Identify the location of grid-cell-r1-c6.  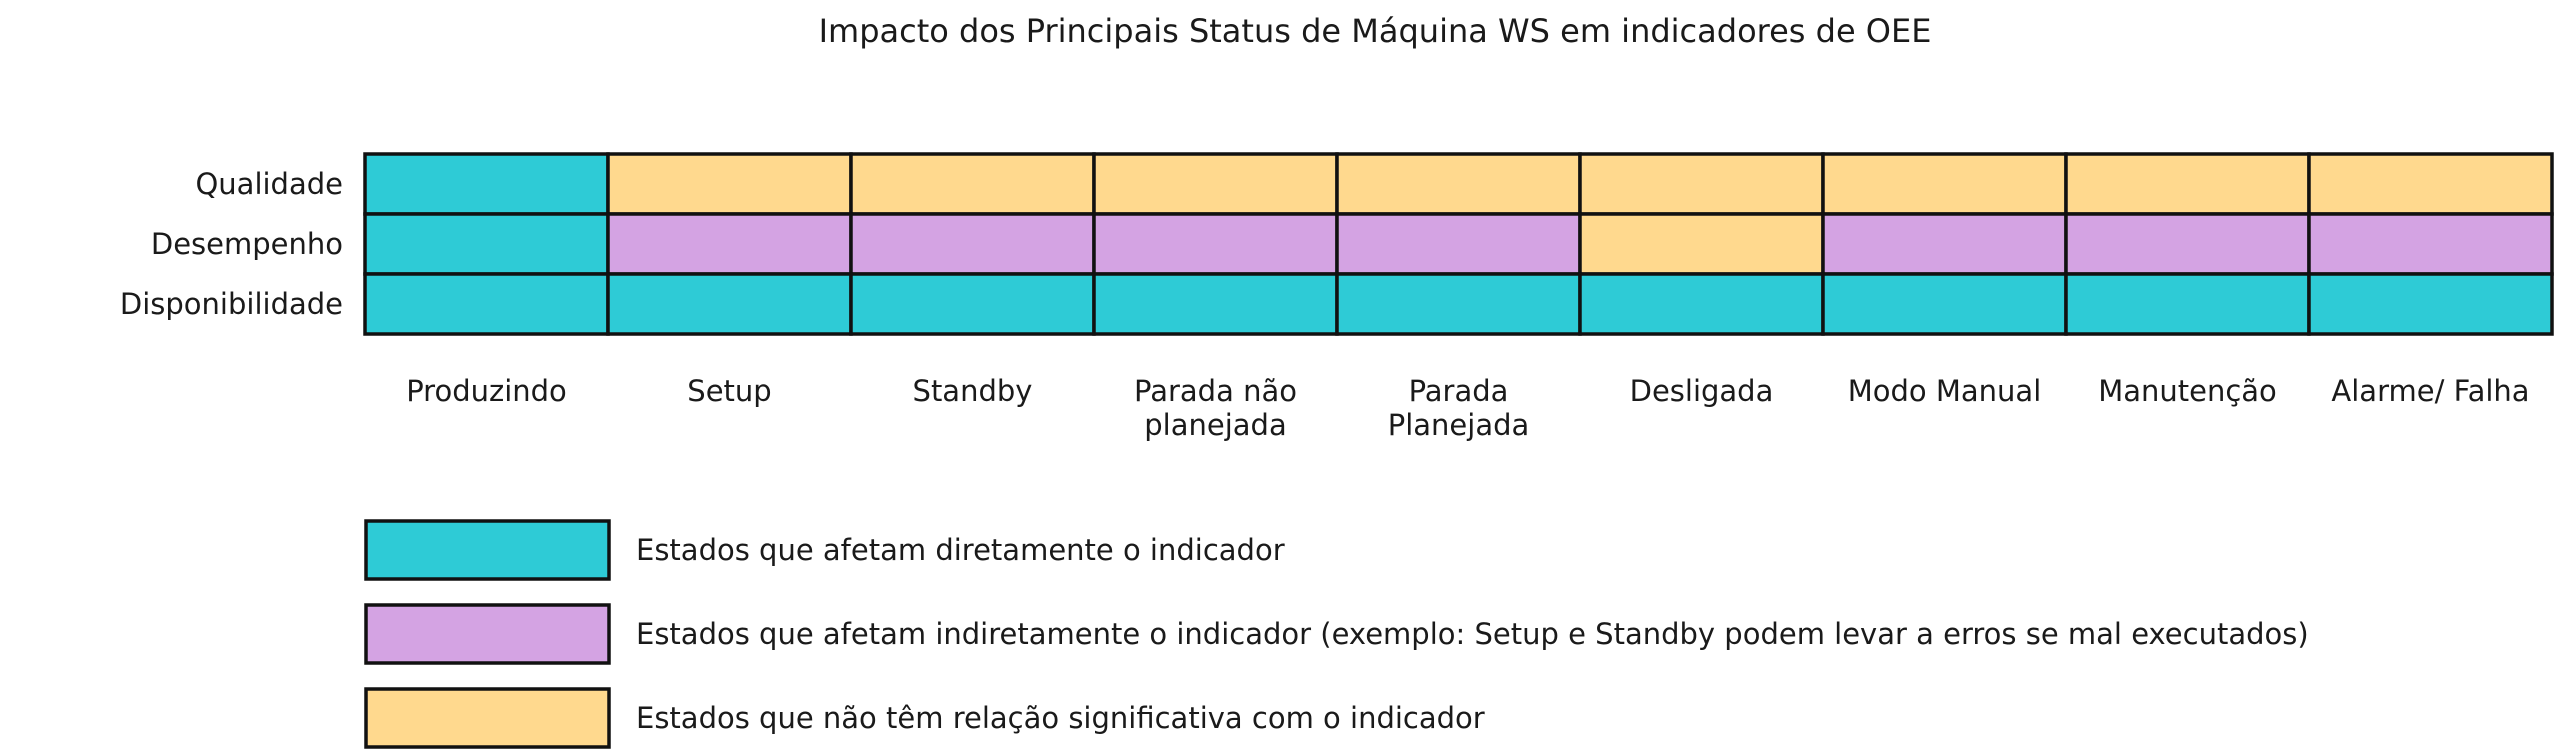
(1944, 244).